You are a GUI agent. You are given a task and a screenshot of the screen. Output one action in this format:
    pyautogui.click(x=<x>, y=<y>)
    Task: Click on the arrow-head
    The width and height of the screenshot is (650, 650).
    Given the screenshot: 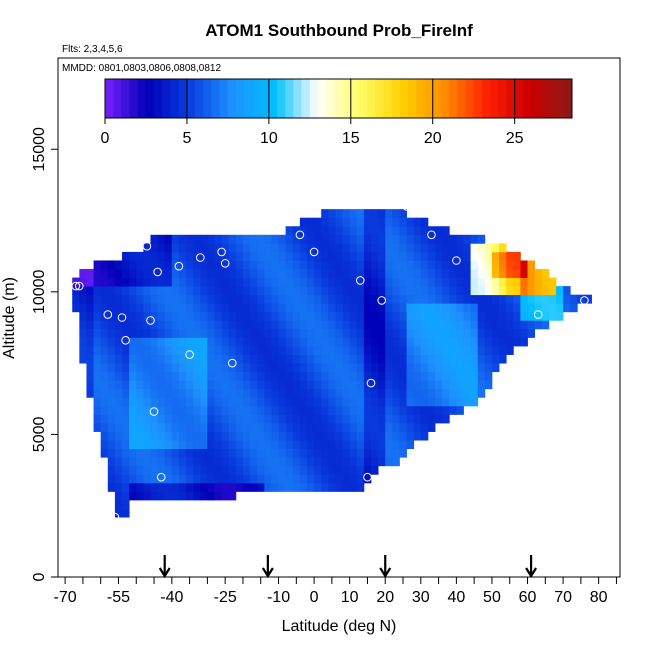 What is the action you would take?
    pyautogui.click(x=531, y=573)
    